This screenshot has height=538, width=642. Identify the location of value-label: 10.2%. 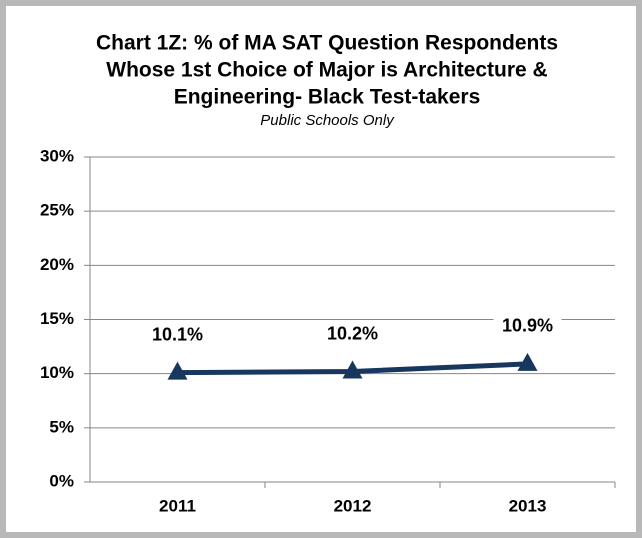
(352, 333).